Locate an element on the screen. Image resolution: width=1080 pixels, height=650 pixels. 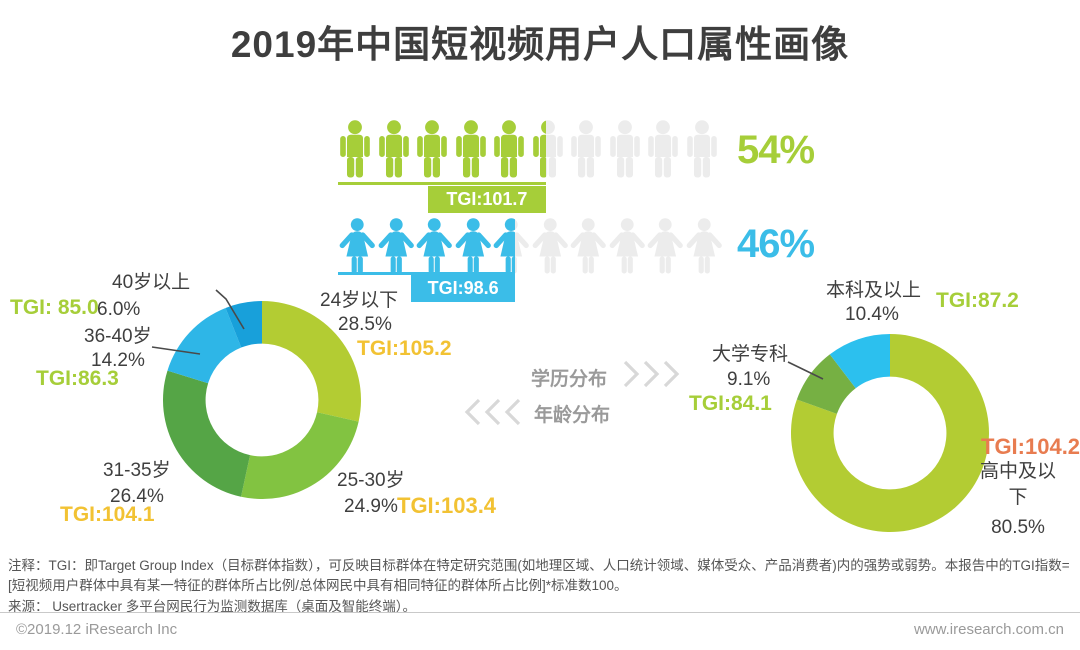
male-tgi-badge: TGI:101.7 is located at coordinates (486, 199).